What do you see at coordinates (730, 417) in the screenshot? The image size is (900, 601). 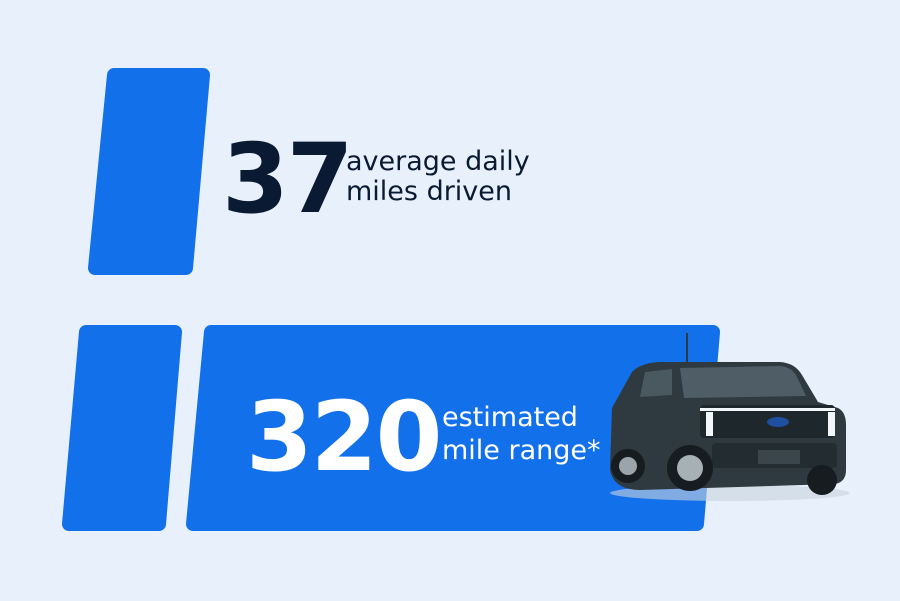 I see `truck-image` at bounding box center [730, 417].